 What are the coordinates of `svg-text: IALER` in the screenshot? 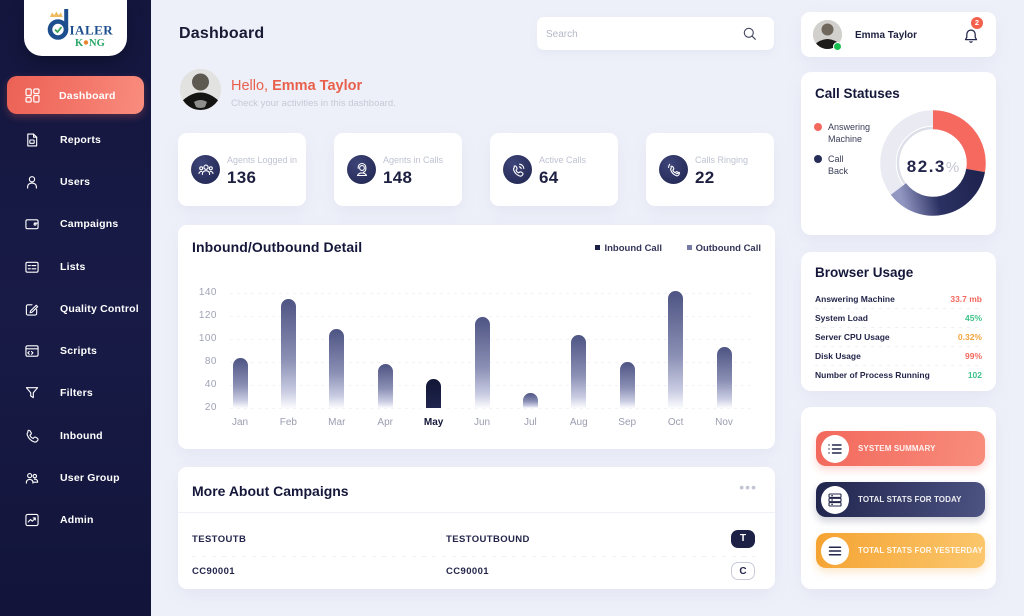 It's located at (92, 30).